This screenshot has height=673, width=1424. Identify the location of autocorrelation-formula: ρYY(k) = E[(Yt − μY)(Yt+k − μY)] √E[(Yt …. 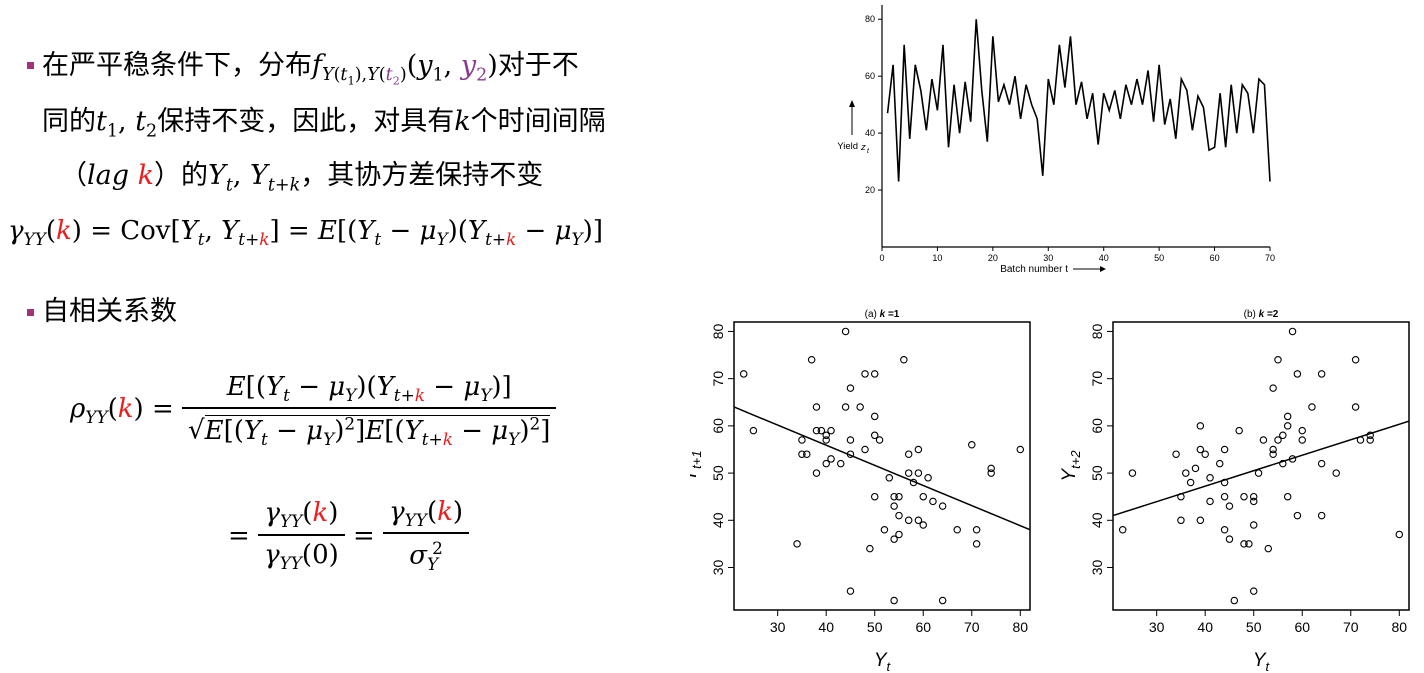
(313, 410).